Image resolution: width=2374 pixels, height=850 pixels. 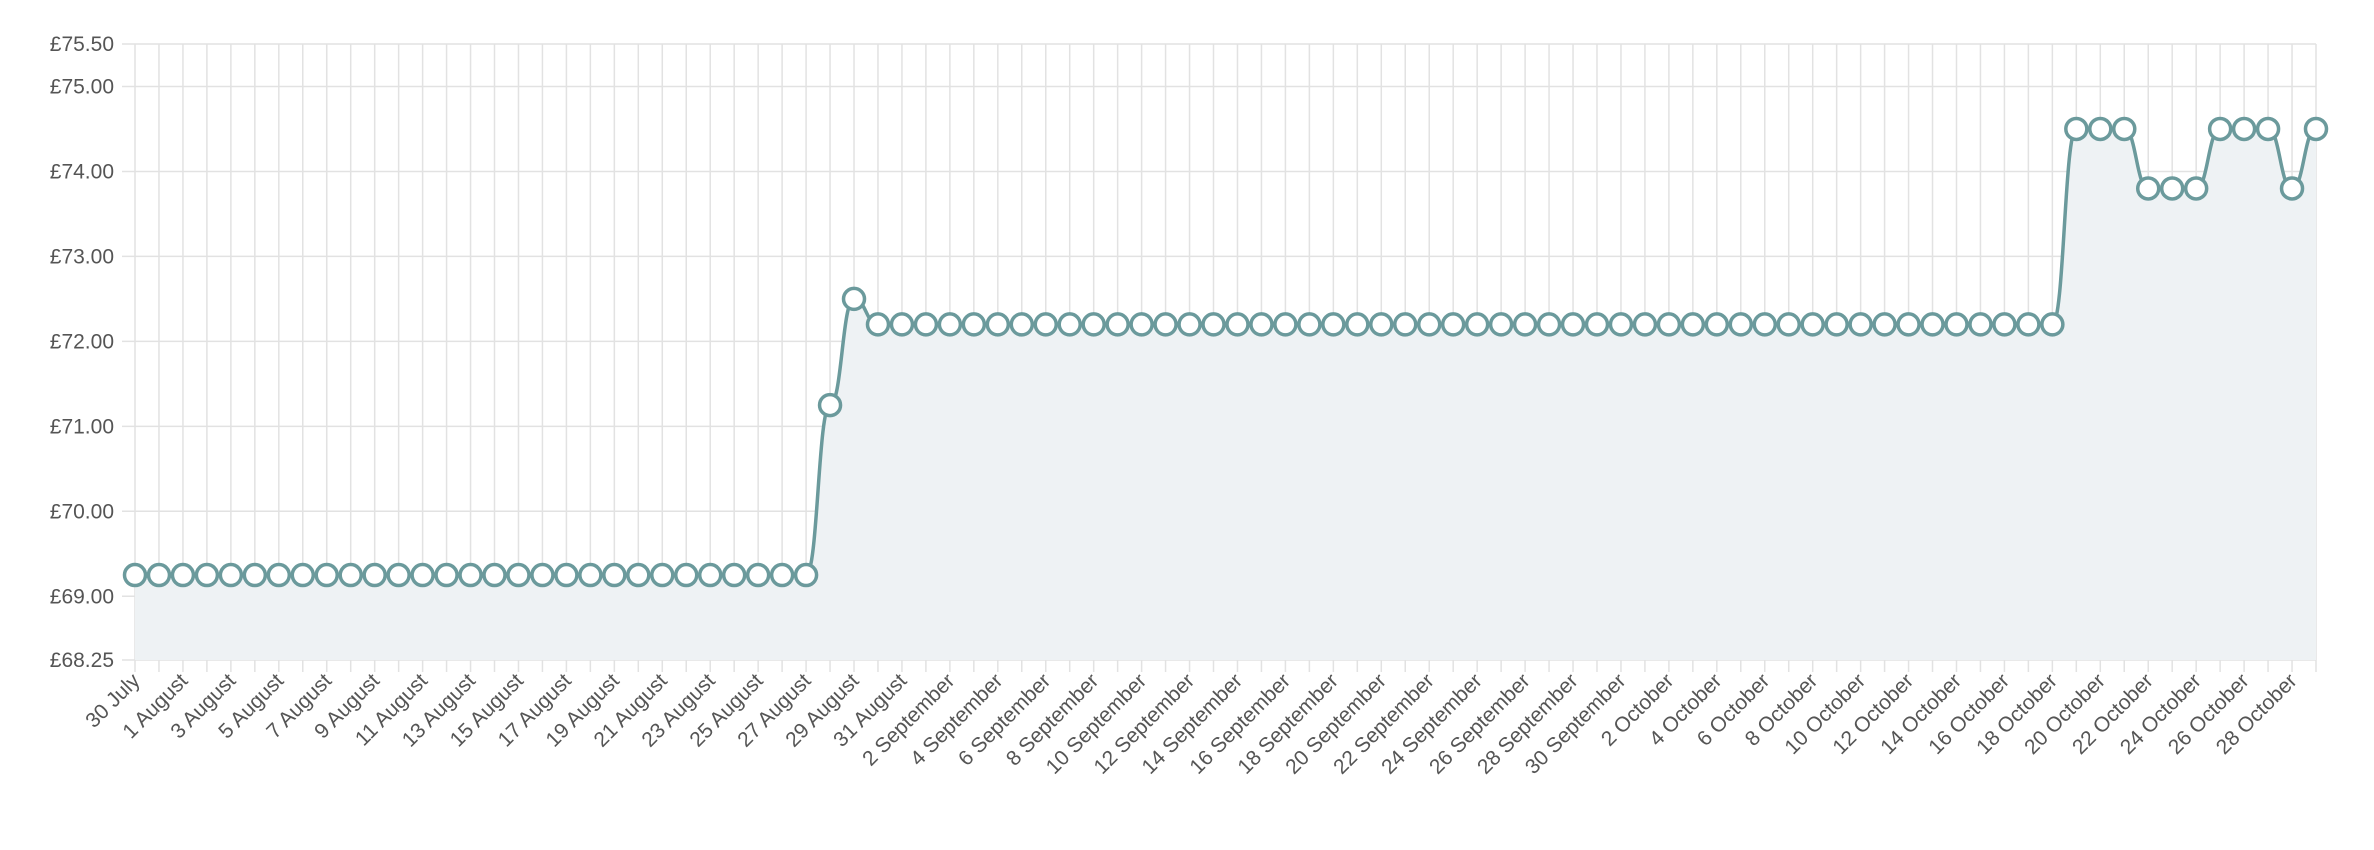 I want to click on y-tick-label: £74.00, so click(x=82, y=171).